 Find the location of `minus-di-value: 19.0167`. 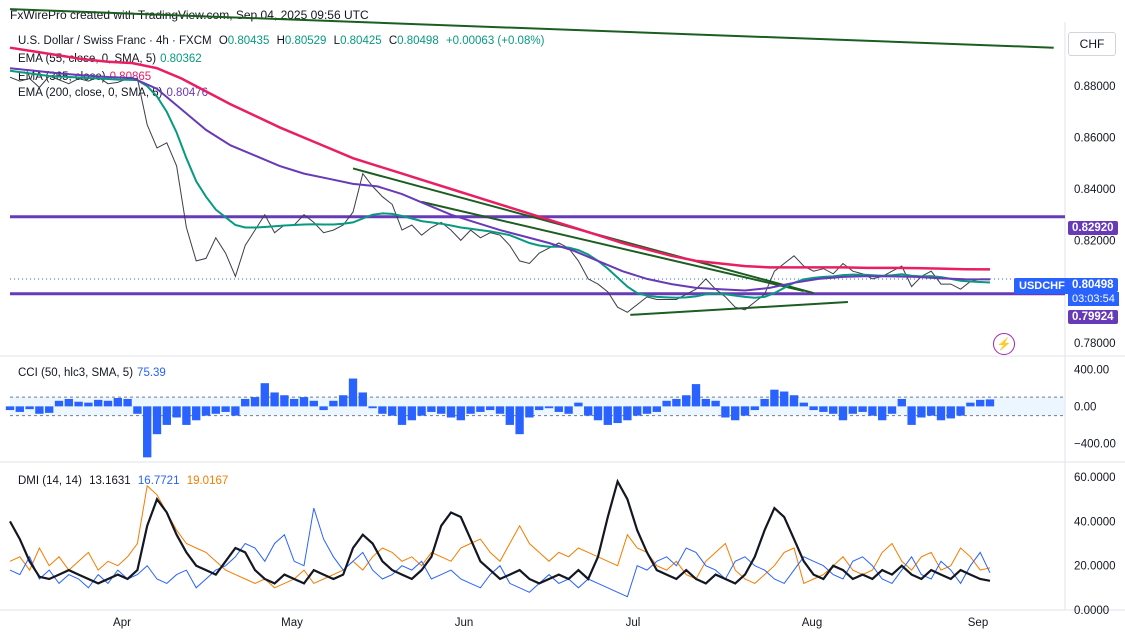

minus-di-value: 19.0167 is located at coordinates (207, 481).